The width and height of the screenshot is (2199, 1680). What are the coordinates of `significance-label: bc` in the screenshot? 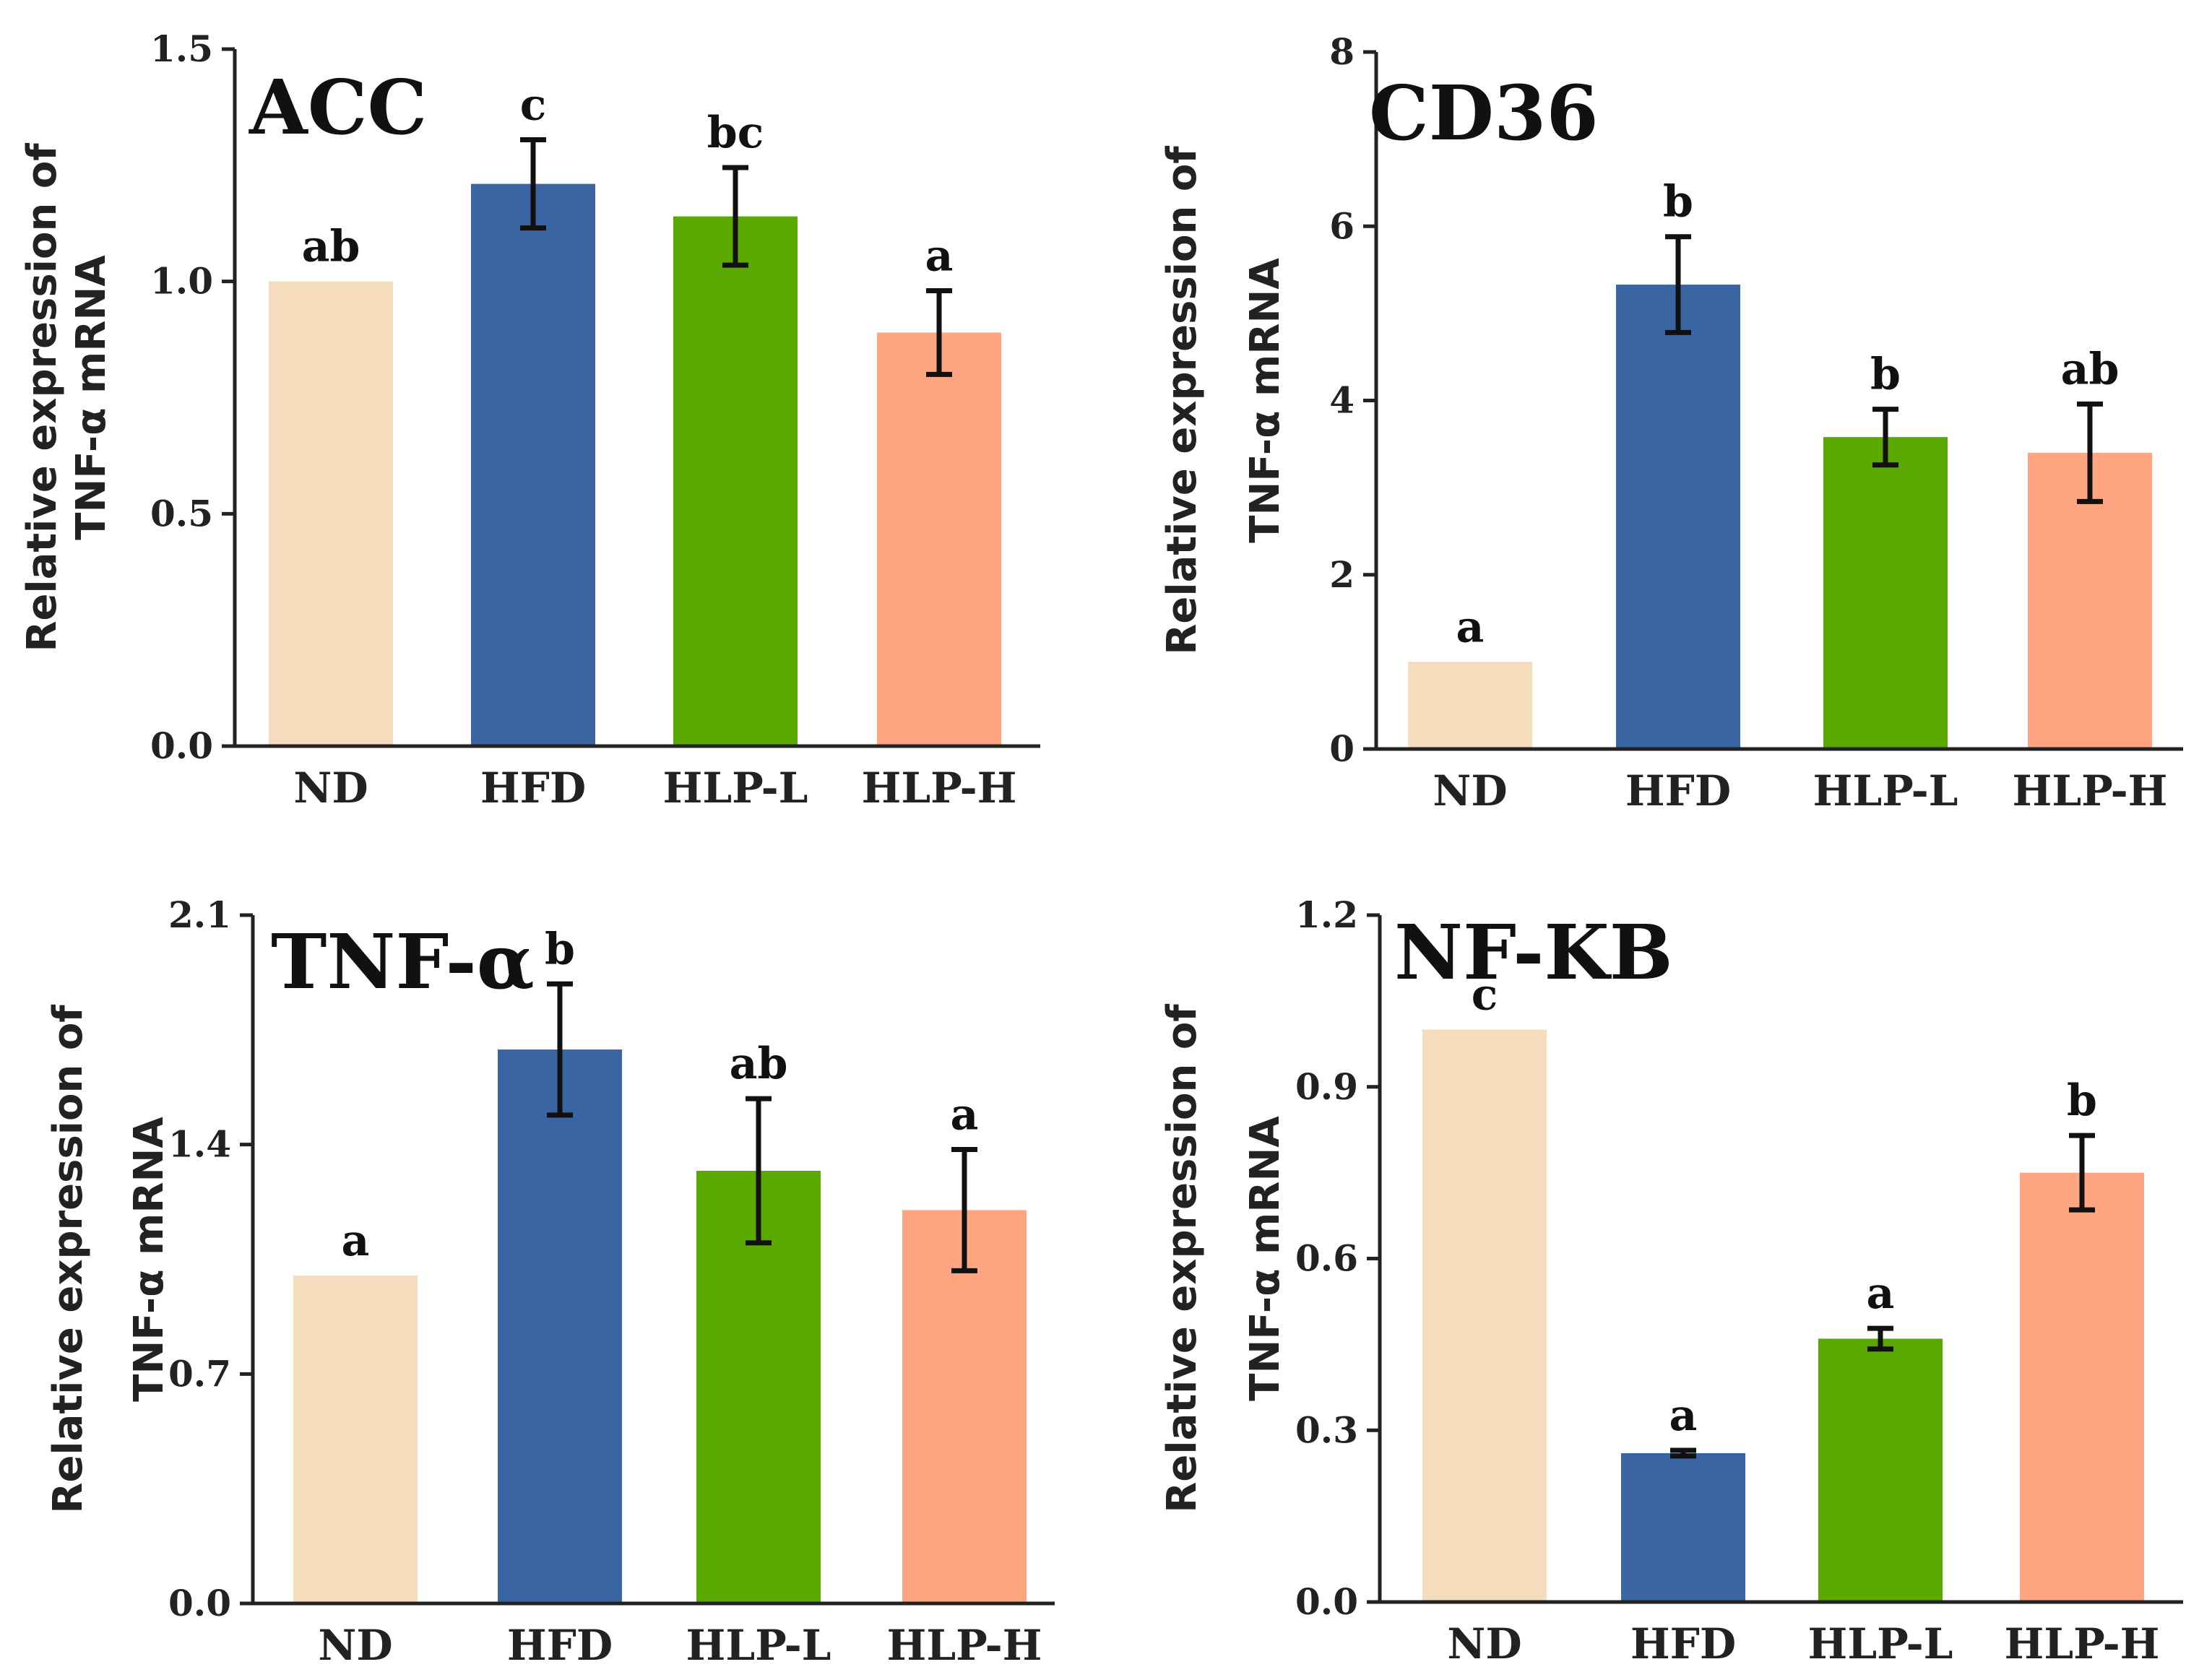 It's located at (735, 133).